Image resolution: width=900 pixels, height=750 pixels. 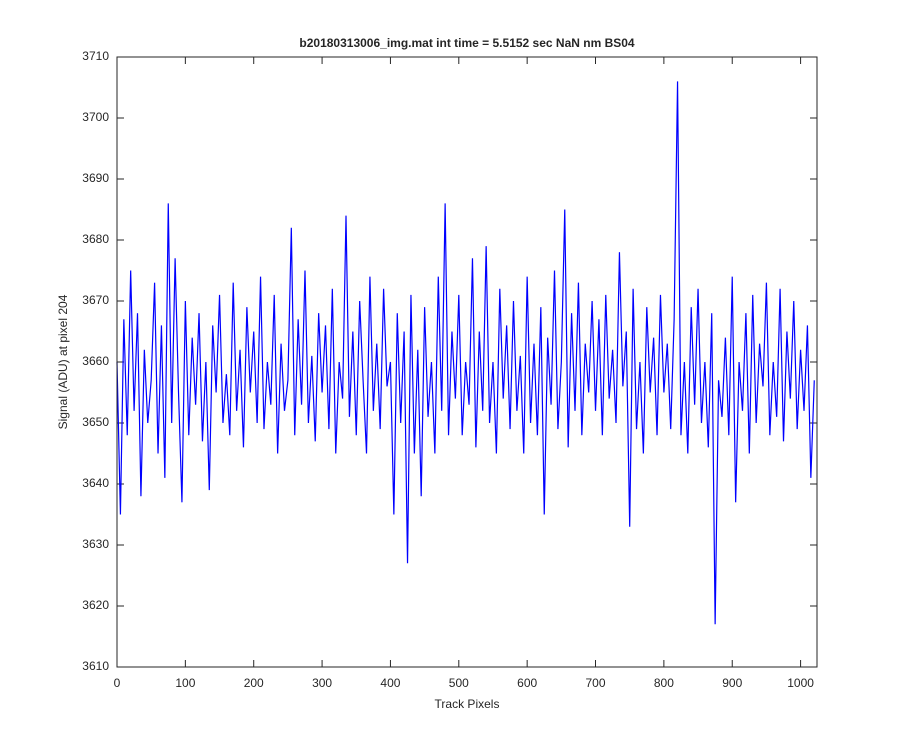 I want to click on x-tick-label: 400, so click(x=390, y=683).